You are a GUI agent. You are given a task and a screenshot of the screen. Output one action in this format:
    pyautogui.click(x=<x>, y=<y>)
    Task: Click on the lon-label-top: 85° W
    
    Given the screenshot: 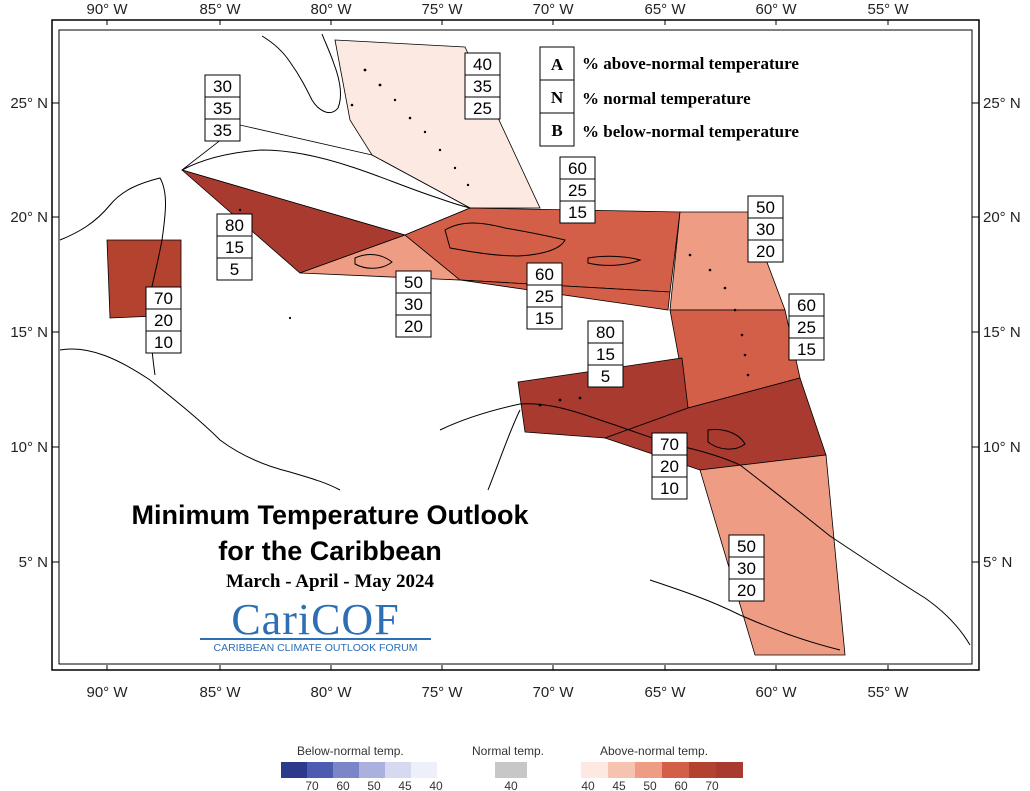 What is the action you would take?
    pyautogui.click(x=220, y=9)
    